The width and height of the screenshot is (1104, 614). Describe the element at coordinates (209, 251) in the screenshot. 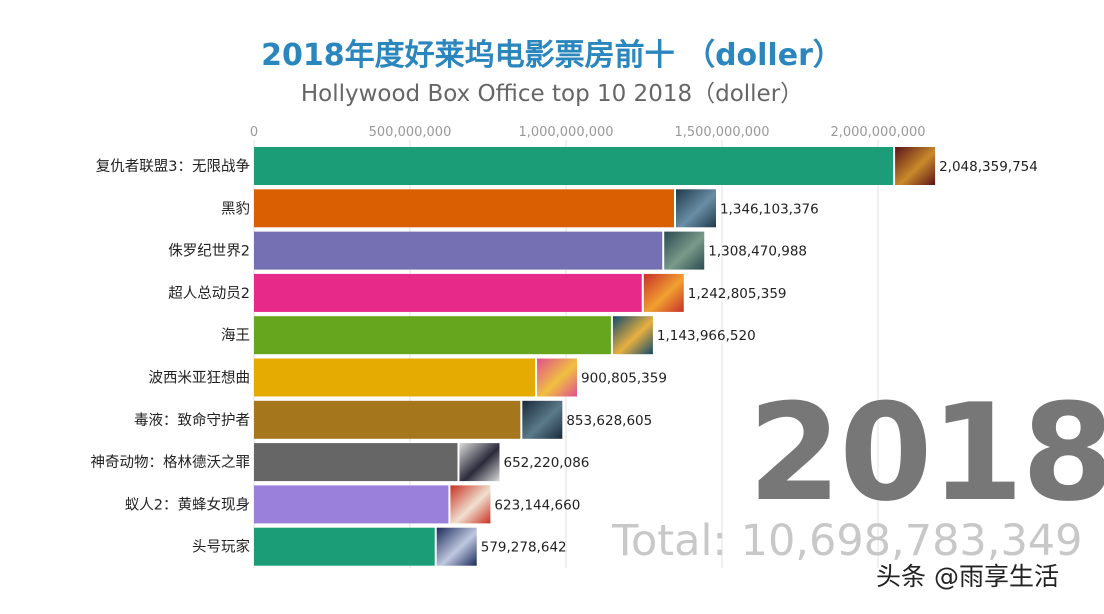

I see `category-label: 侏罗纪世界2` at that location.